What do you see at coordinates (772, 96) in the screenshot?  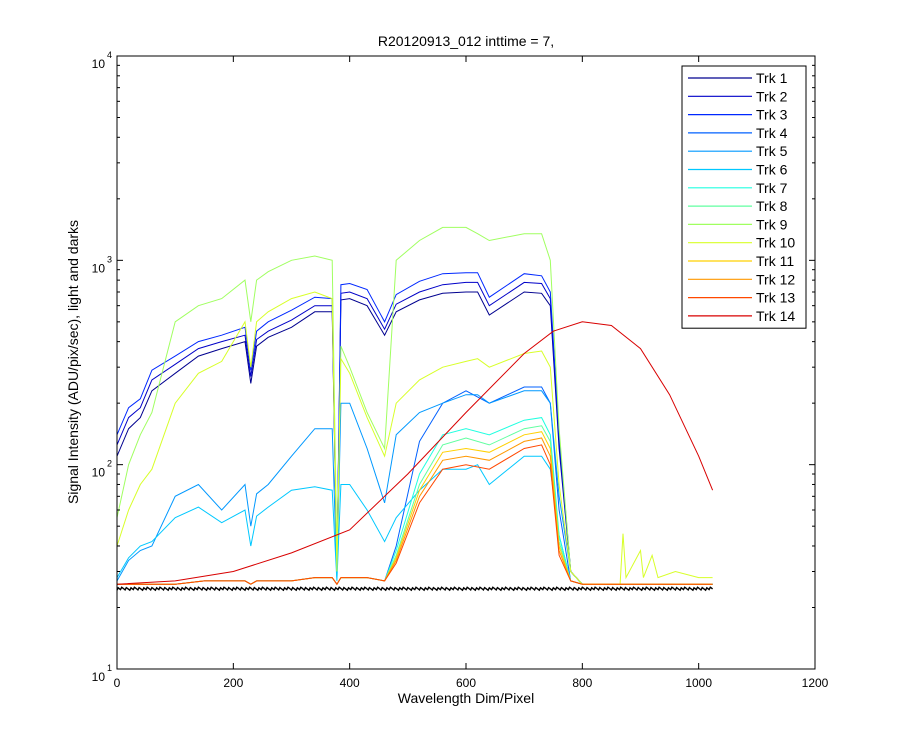 I see `legend-label: Trk 2` at bounding box center [772, 96].